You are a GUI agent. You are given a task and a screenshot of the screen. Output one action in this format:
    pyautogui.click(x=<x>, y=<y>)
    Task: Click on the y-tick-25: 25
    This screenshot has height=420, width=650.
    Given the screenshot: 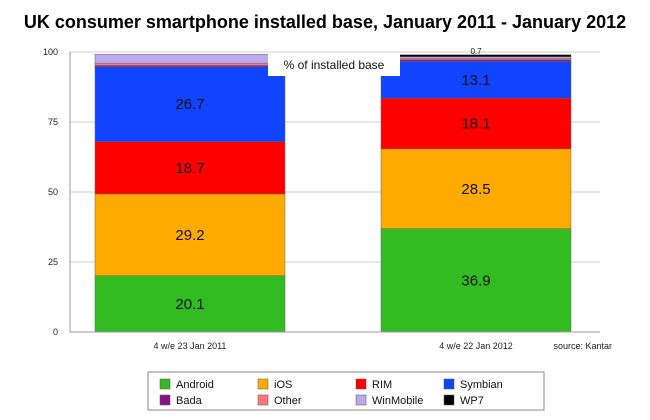 What is the action you would take?
    pyautogui.click(x=53, y=262)
    